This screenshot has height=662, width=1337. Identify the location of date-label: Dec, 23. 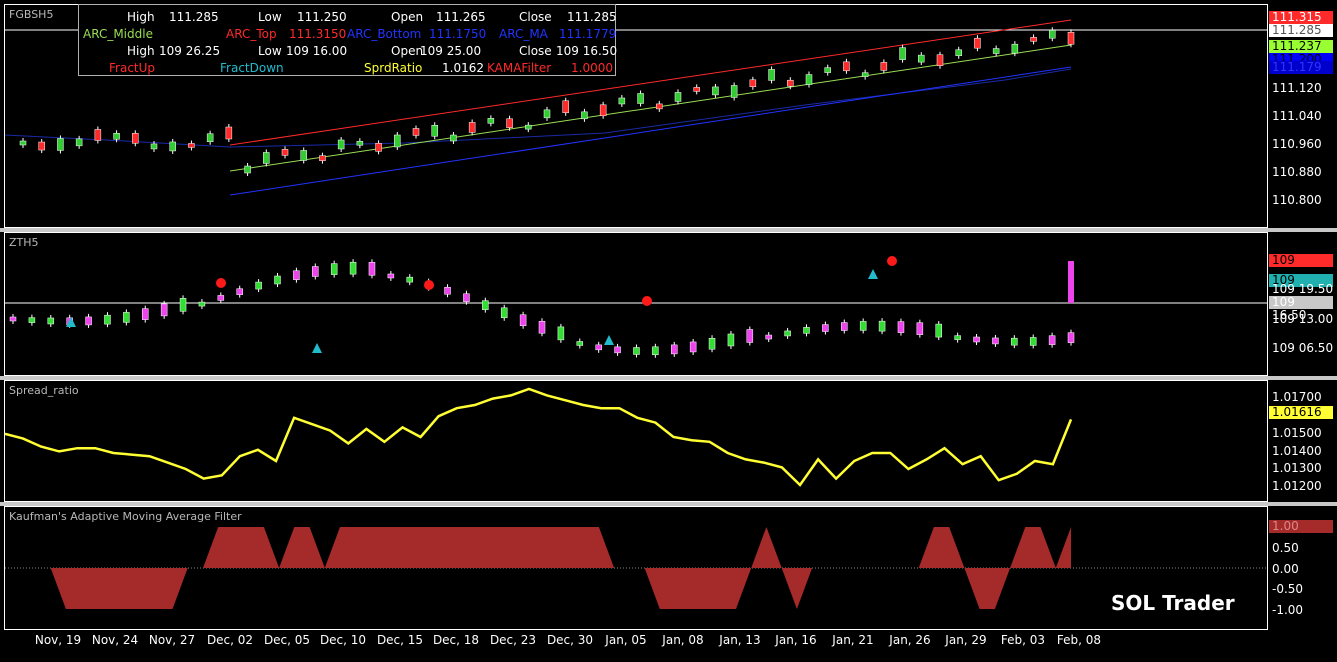
(513, 640).